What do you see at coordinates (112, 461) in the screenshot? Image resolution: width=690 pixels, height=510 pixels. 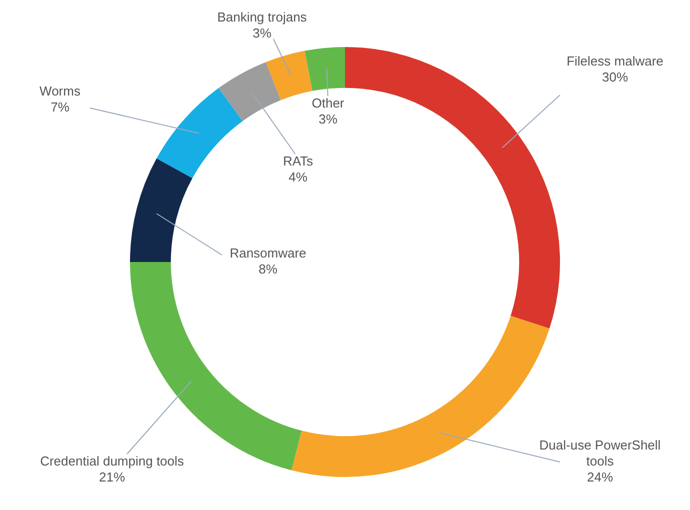 I see `slice-label: Credential dumping tools` at bounding box center [112, 461].